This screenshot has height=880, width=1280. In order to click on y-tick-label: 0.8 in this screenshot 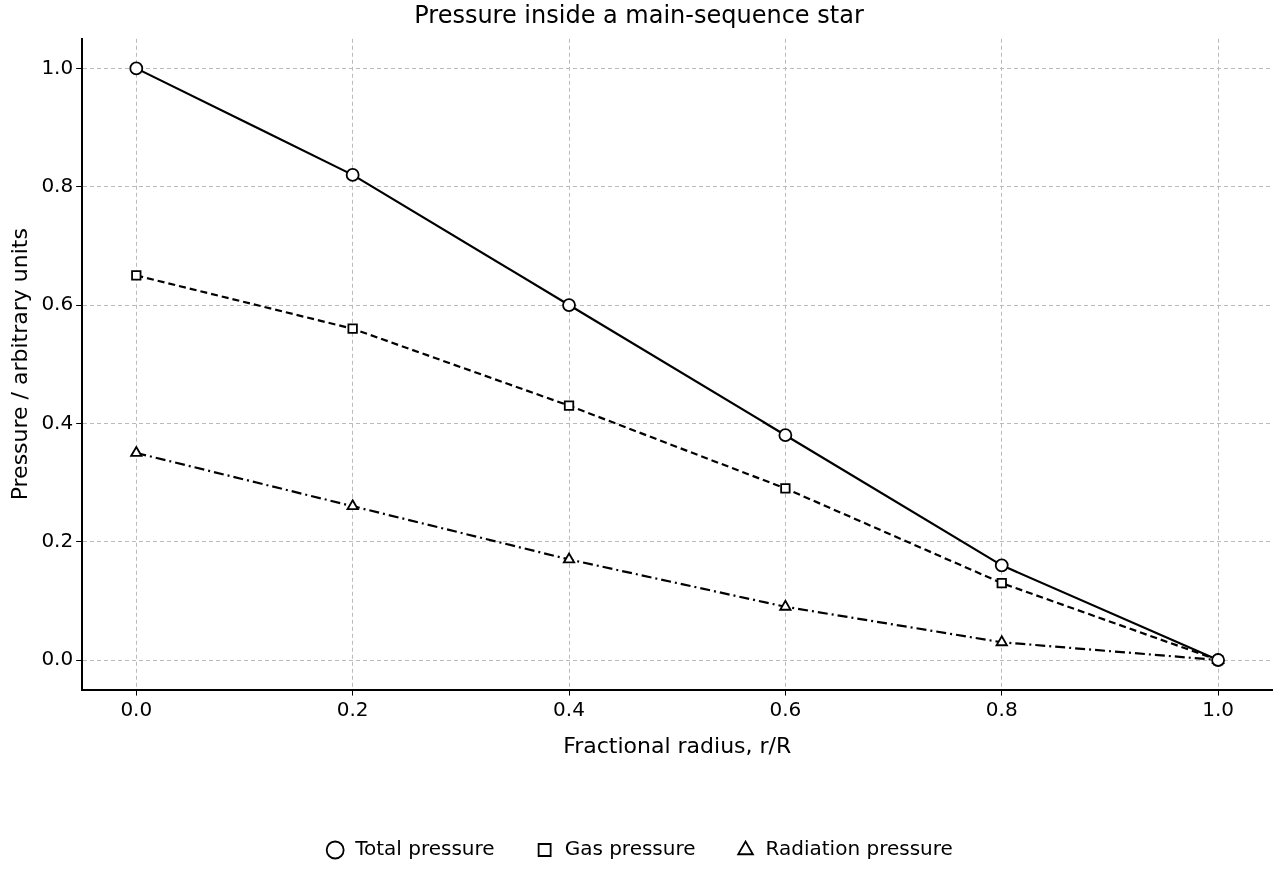, I will do `click(57, 184)`.